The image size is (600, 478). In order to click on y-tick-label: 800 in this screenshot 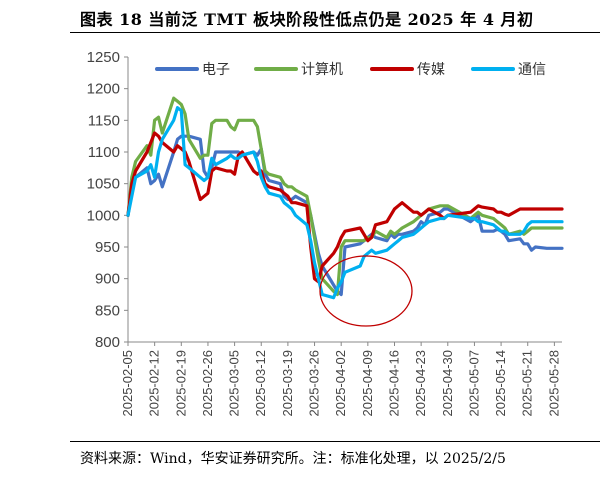, I will do `click(107, 342)`.